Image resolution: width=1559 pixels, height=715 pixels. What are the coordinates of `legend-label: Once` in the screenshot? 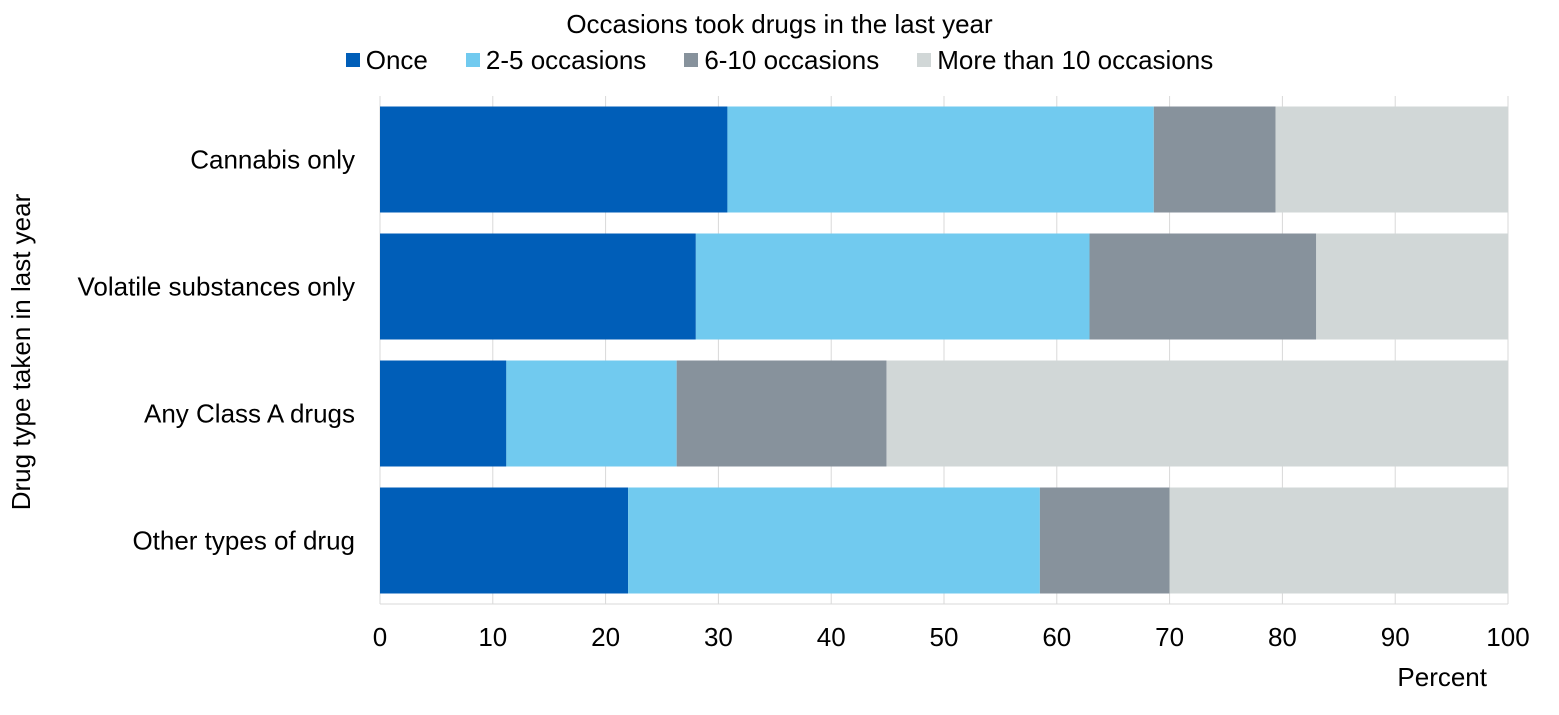 It's located at (396, 60).